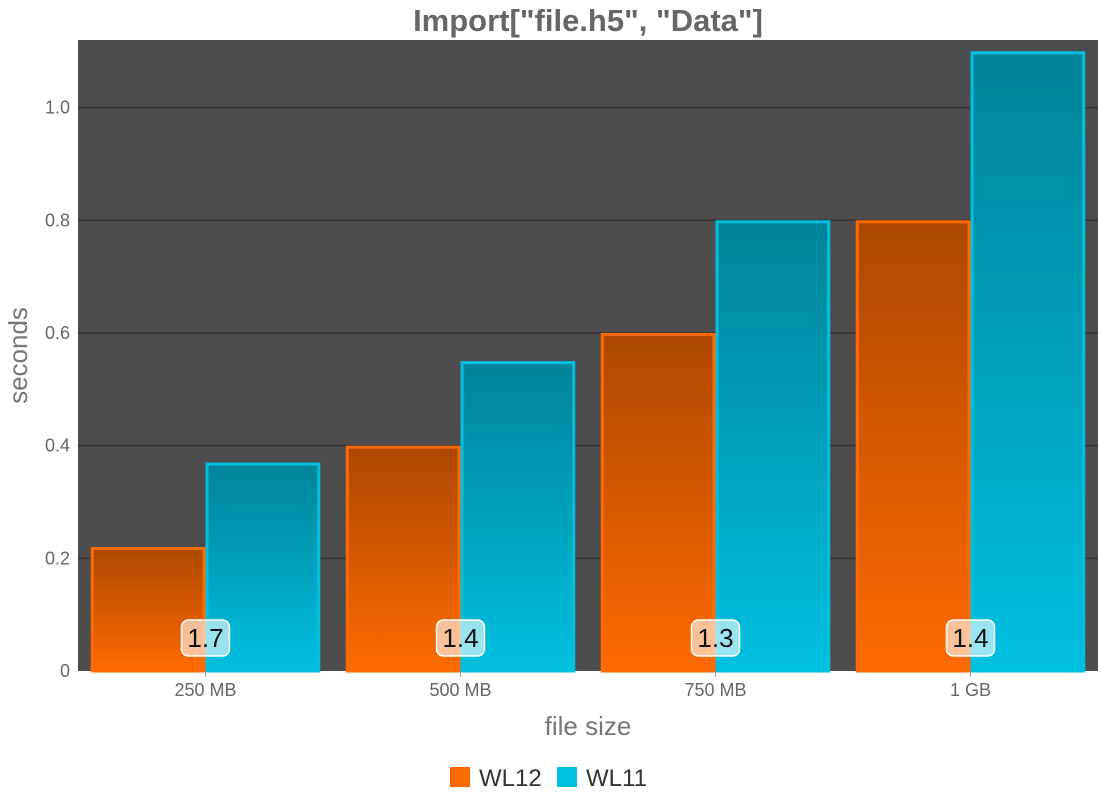 This screenshot has width=1102, height=806. I want to click on y-tick-label: 1.0, so click(57, 108).